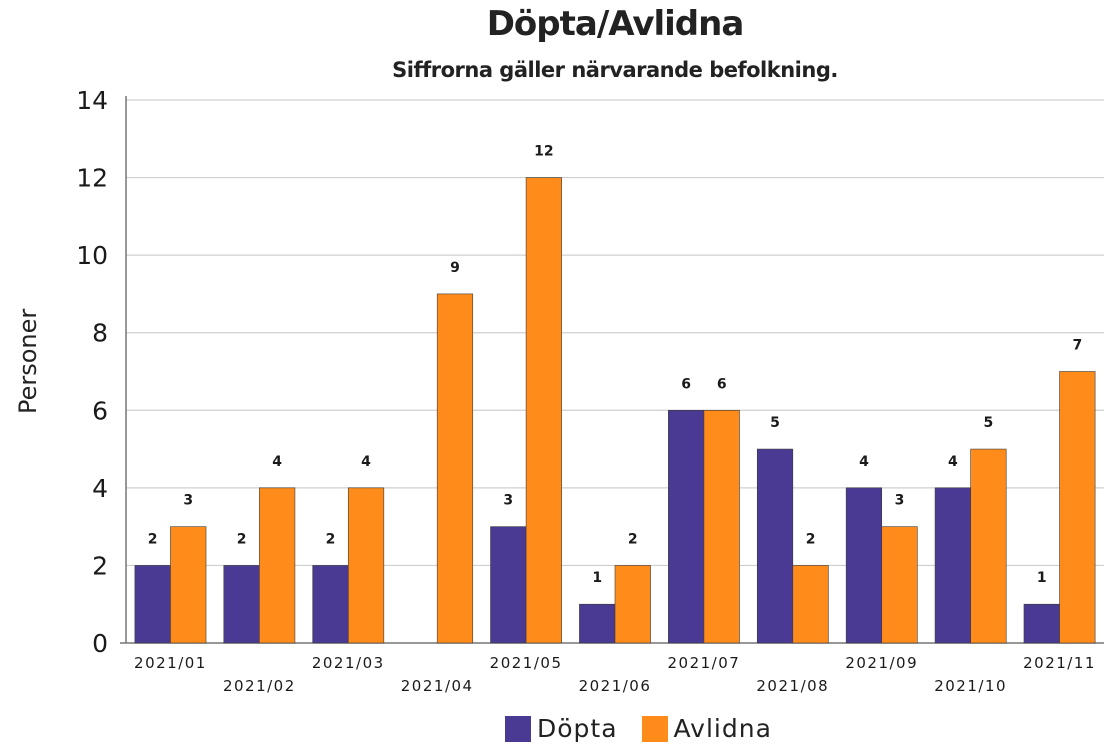  Describe the element at coordinates (100, 488) in the screenshot. I see `y-tick-label: 4` at that location.